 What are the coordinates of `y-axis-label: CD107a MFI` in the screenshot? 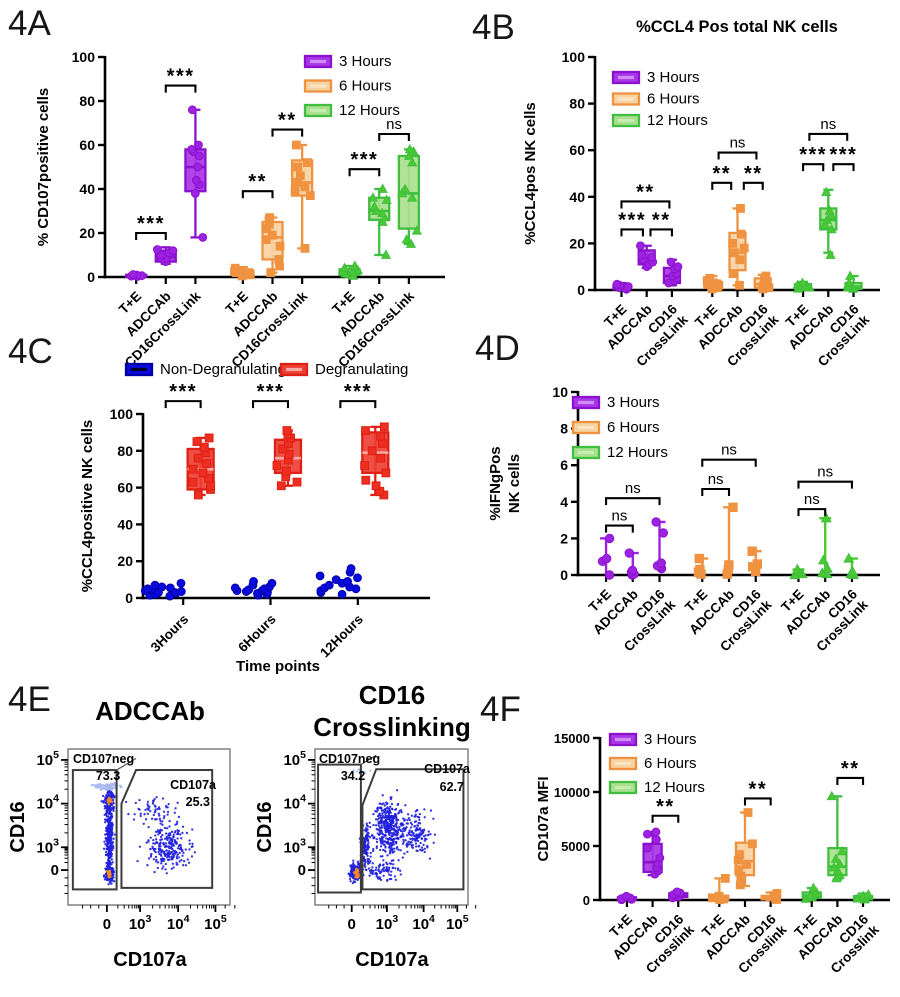 It's located at (543, 818).